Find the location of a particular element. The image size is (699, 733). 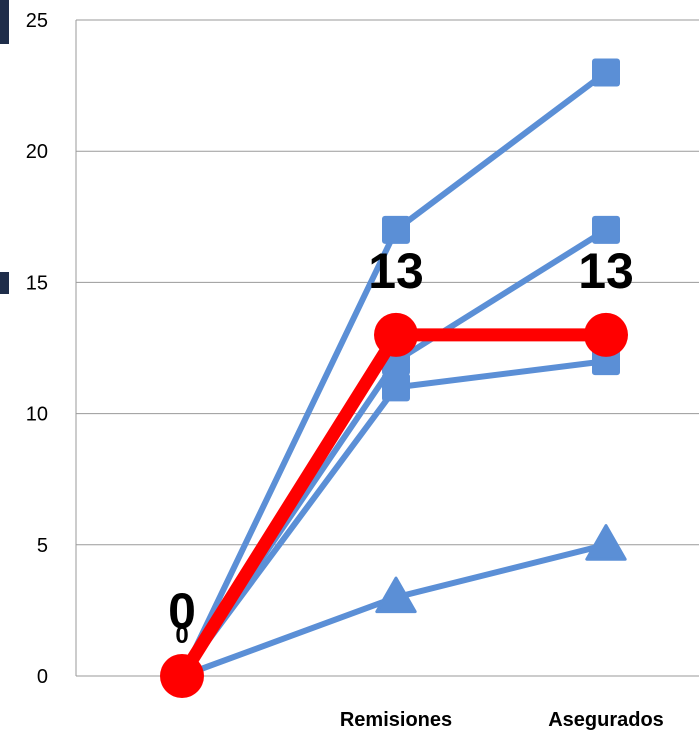

y-tick-label: 25 is located at coordinates (37, 21).